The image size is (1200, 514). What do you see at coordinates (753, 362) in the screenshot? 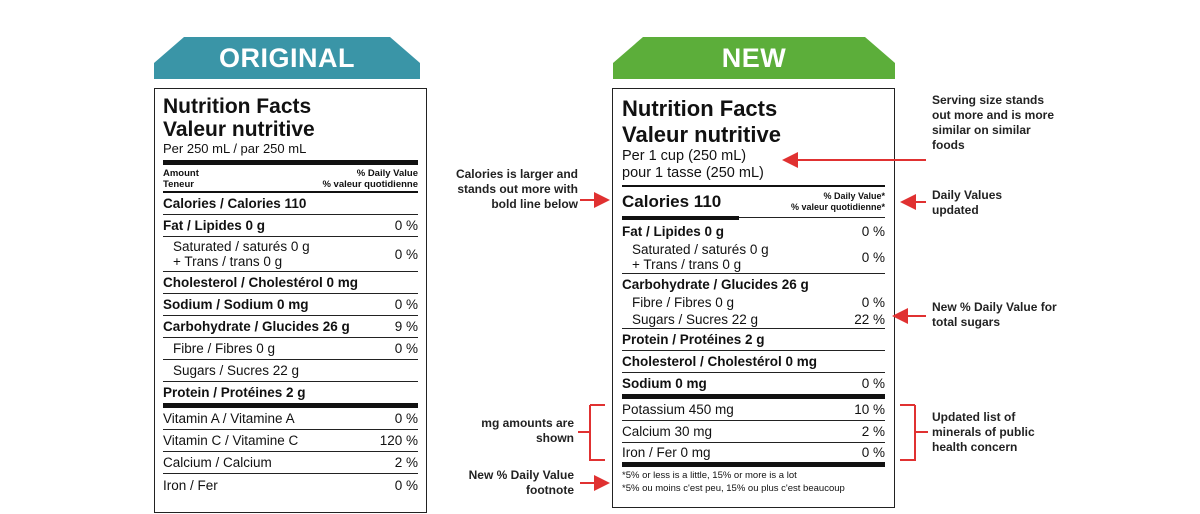
I see `new-row-cholesterol: Cholesterol / Cholestérol 0 mg` at bounding box center [753, 362].